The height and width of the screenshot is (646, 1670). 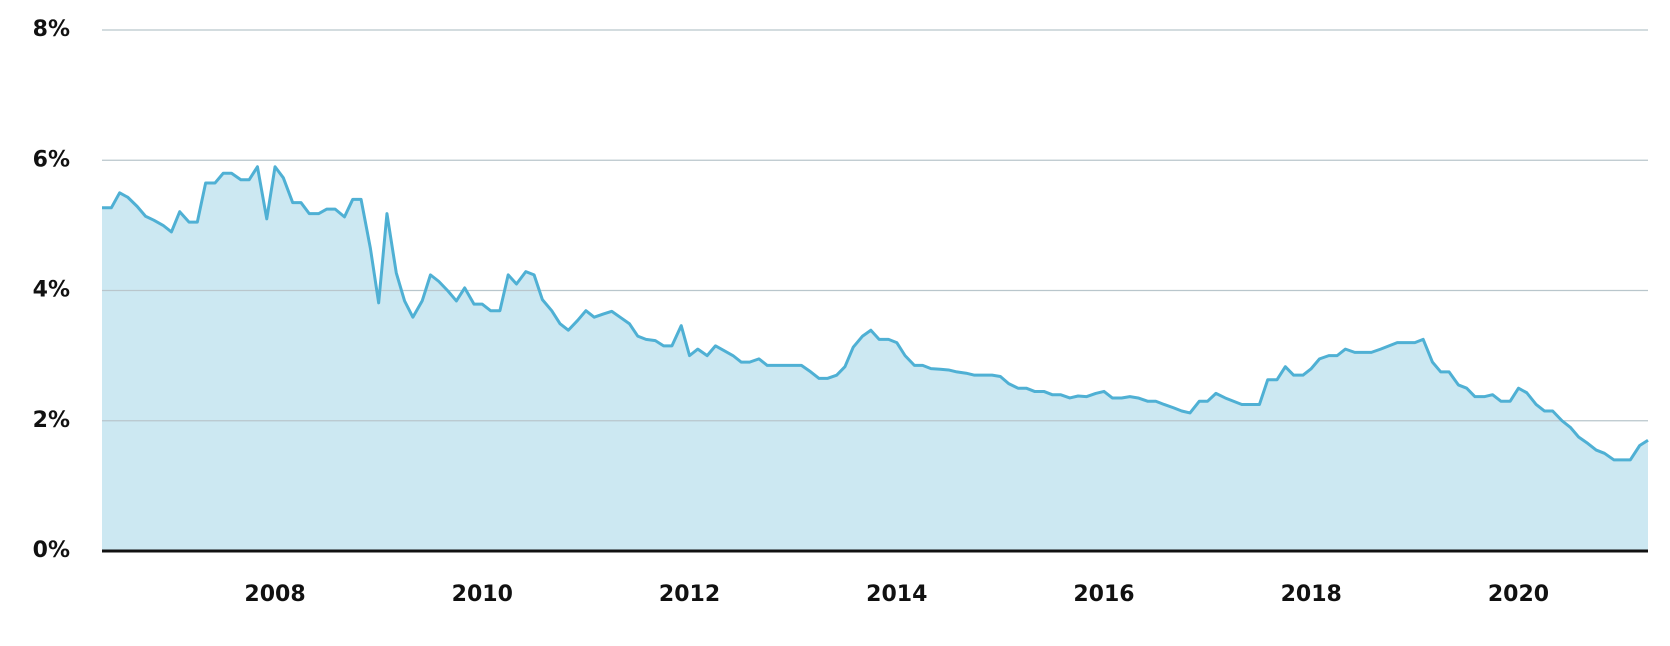 I want to click on x-tick-label: 2020, so click(x=1518, y=594).